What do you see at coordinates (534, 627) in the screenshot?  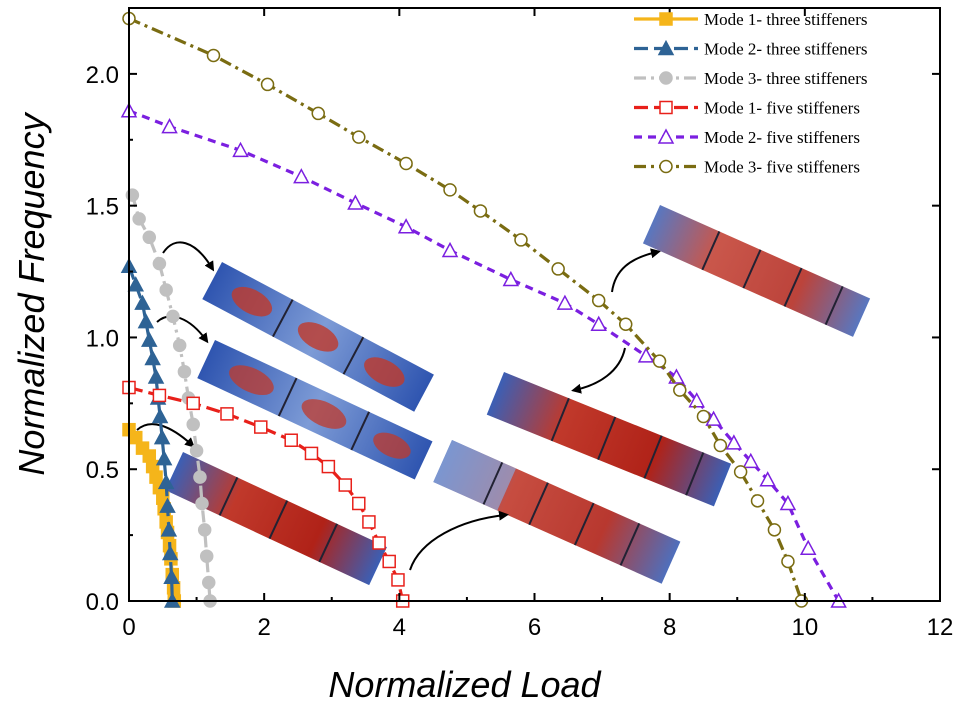 I see `x-tick-label-3: 6` at bounding box center [534, 627].